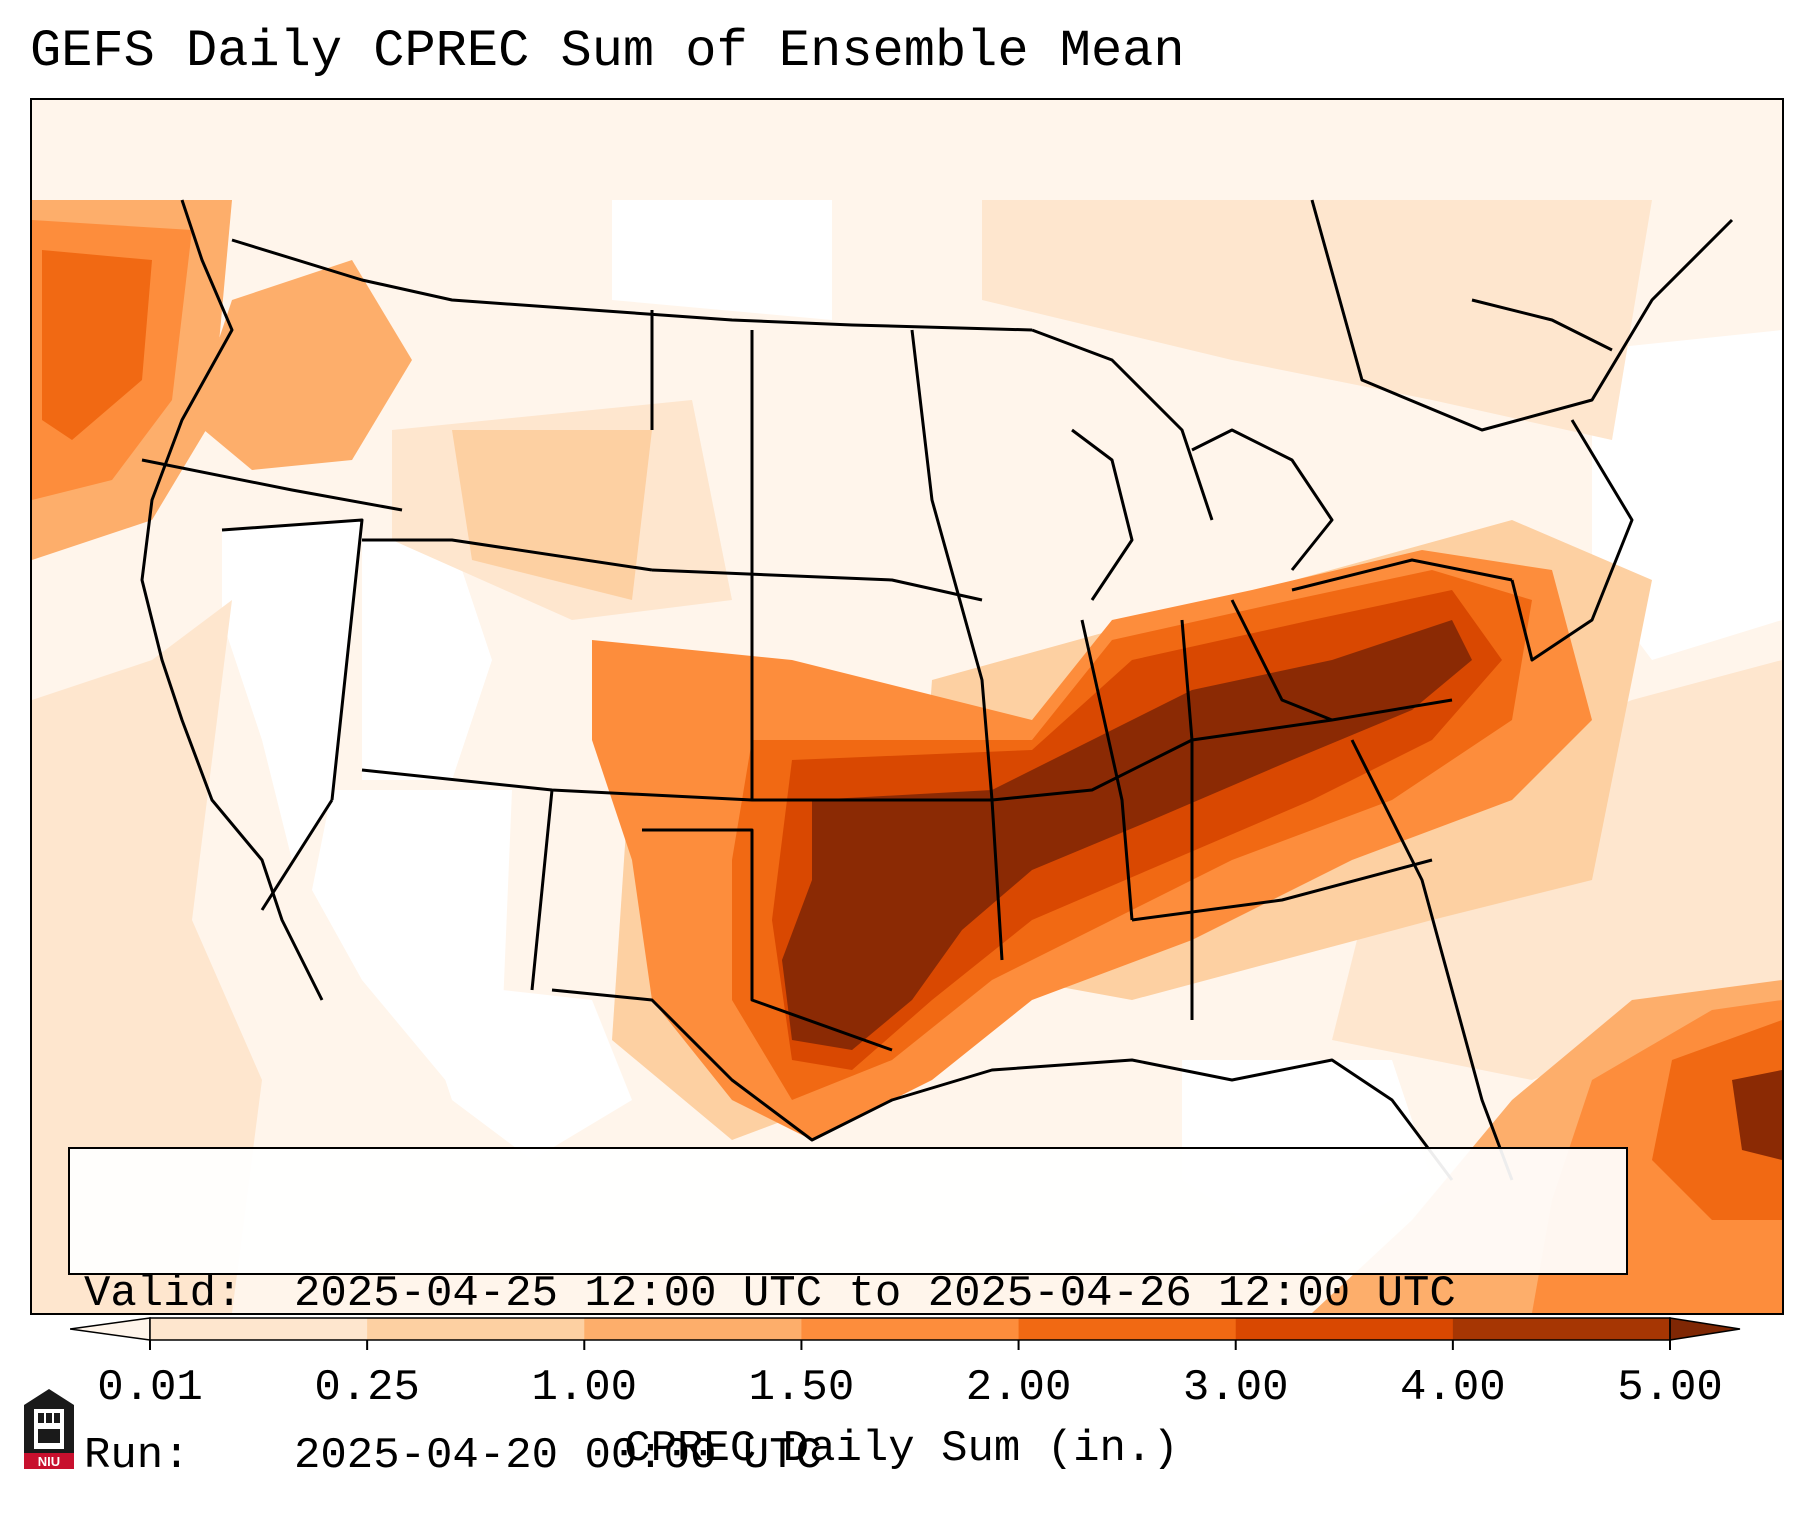  I want to click on colorbar-outline, so click(910, 1329).